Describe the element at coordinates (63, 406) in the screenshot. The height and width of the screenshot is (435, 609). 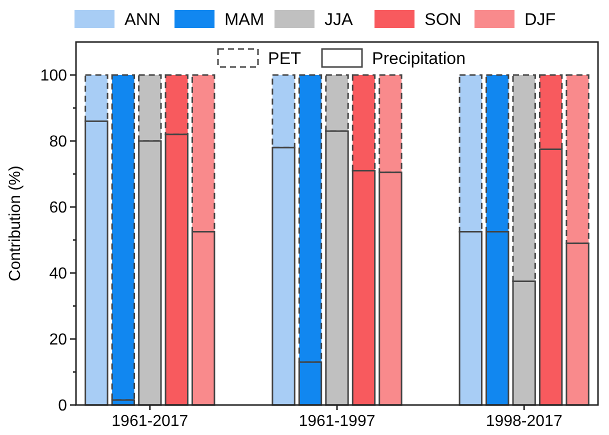
I see `y-tick-label: 0` at that location.